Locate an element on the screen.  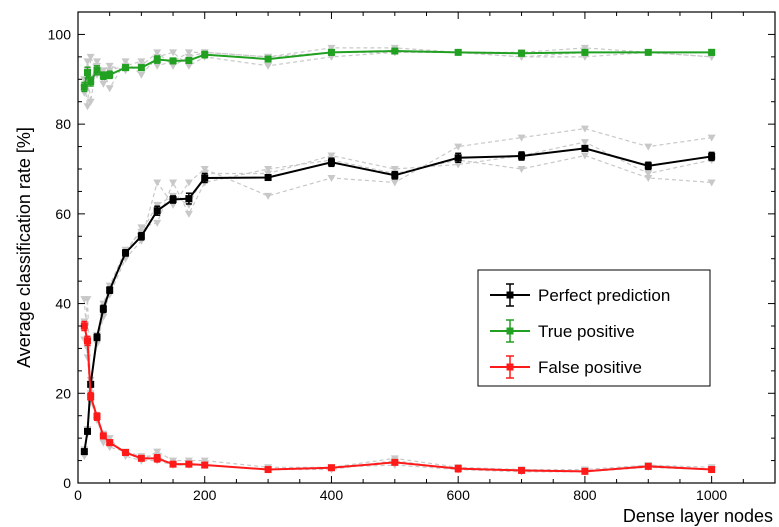
y-tick-label: 80 is located at coordinates (63, 124).